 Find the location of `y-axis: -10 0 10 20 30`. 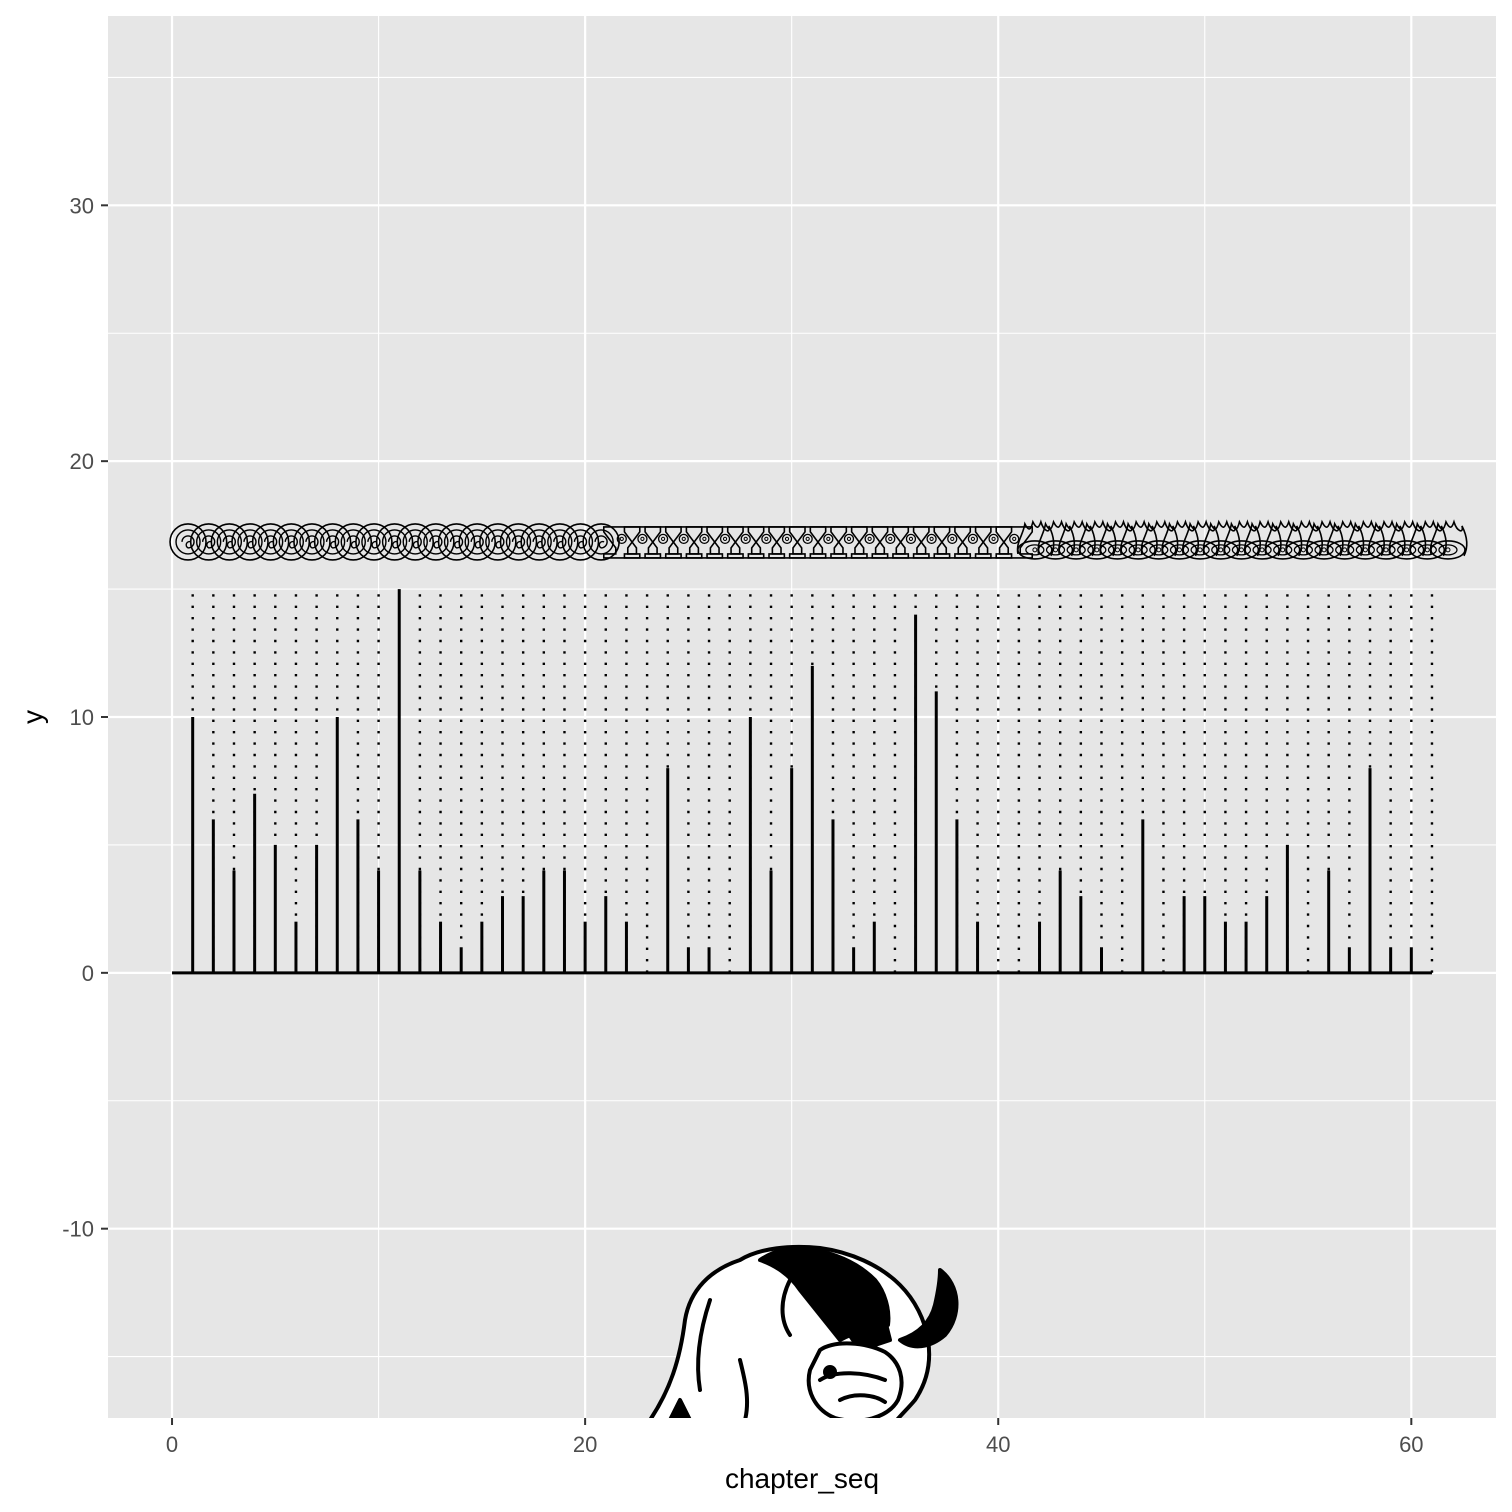

y-axis: -10 0 10 20 30 is located at coordinates (85, 717).